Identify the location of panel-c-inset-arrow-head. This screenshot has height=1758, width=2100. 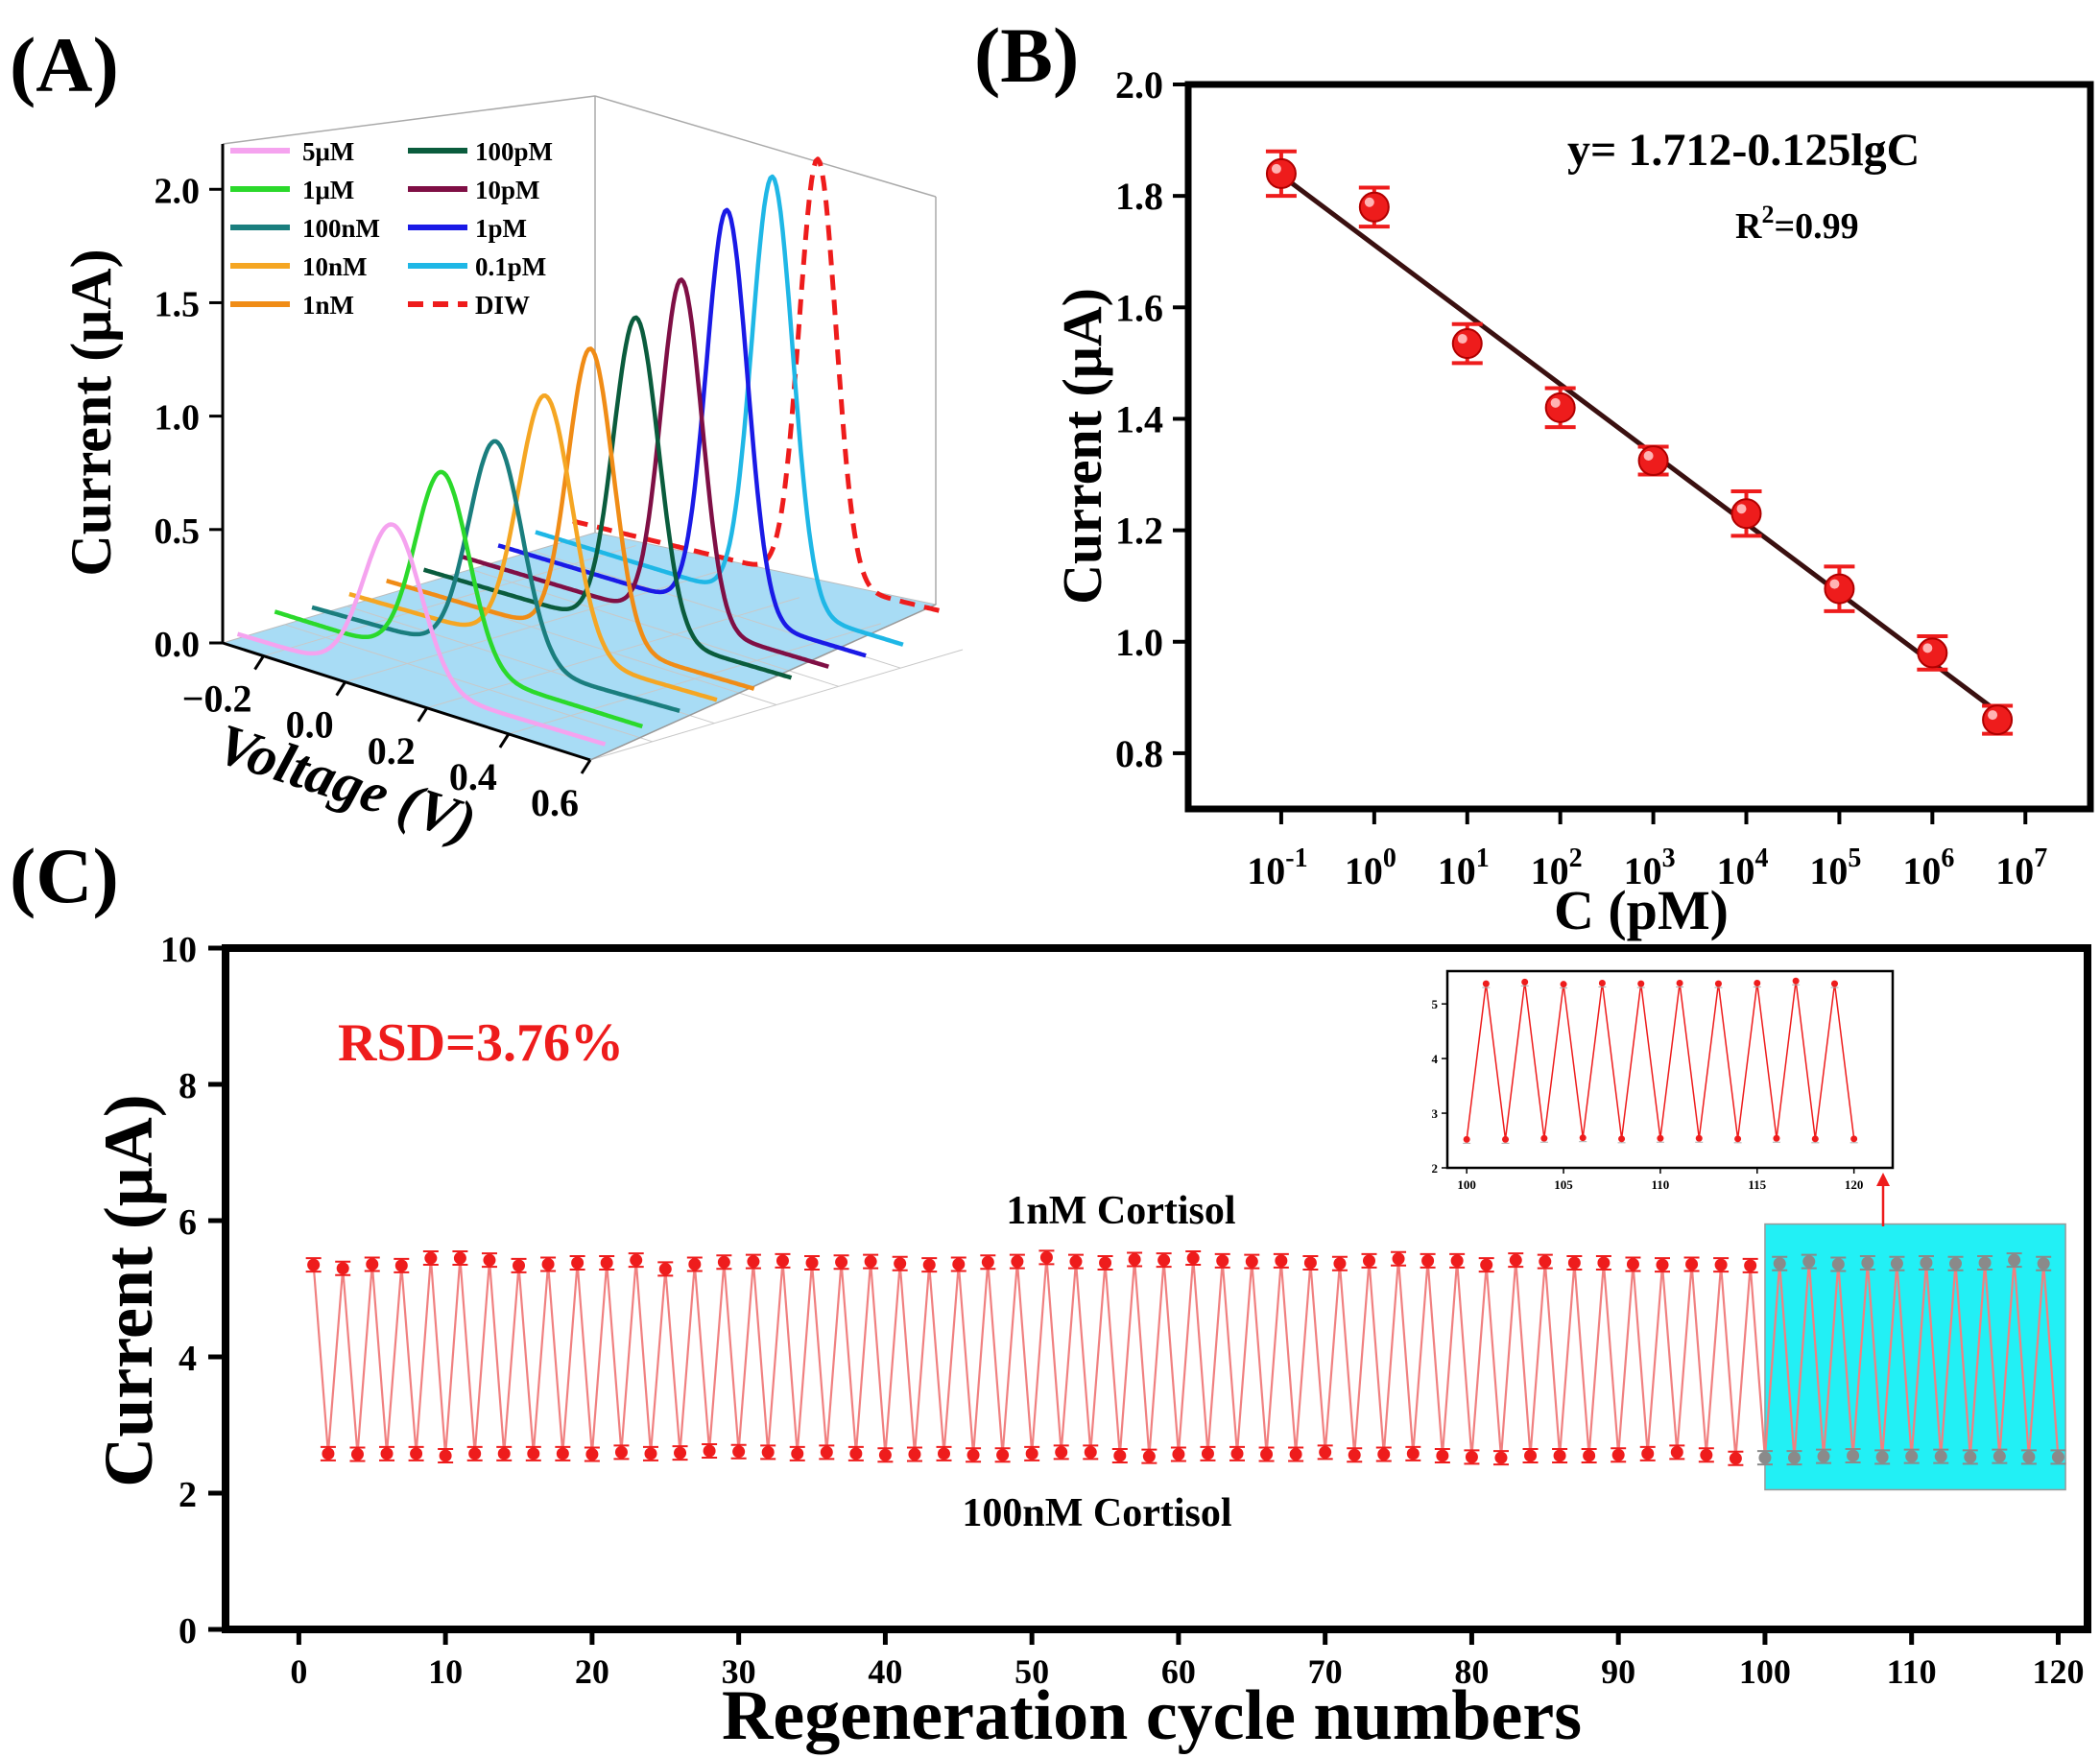
(1883, 1180).